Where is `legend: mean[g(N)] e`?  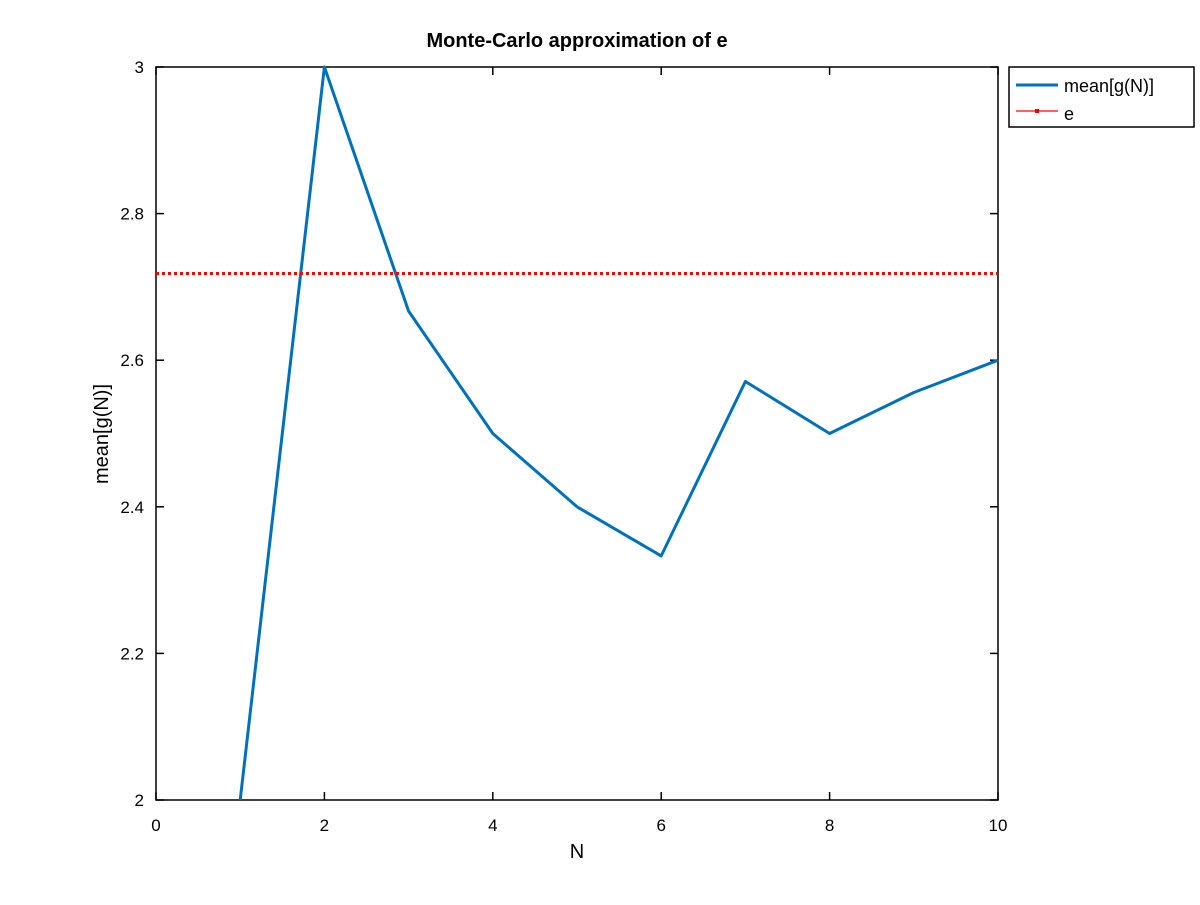
legend: mean[g(N)] e is located at coordinates (1101, 97).